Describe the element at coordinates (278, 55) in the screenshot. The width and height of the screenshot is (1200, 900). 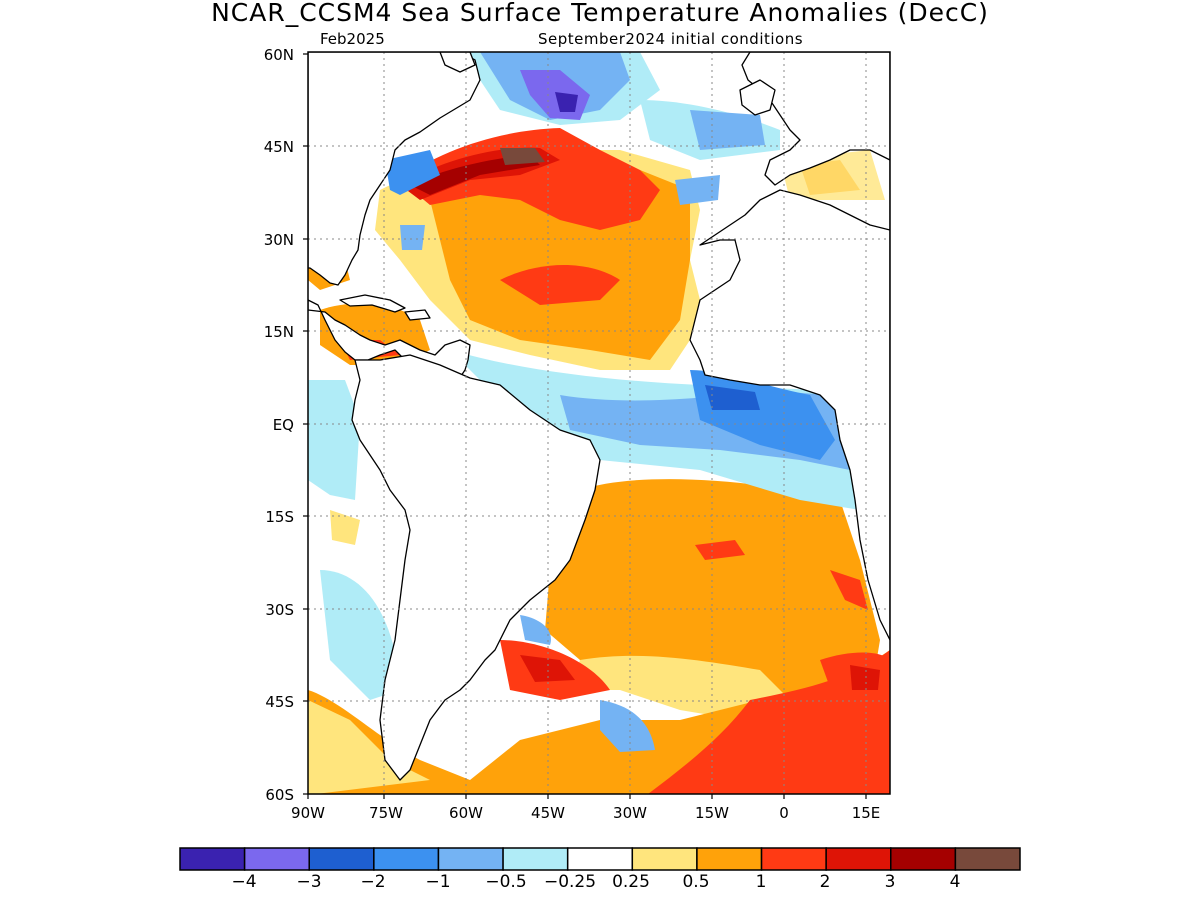
I see `lat-label: 60N` at that location.